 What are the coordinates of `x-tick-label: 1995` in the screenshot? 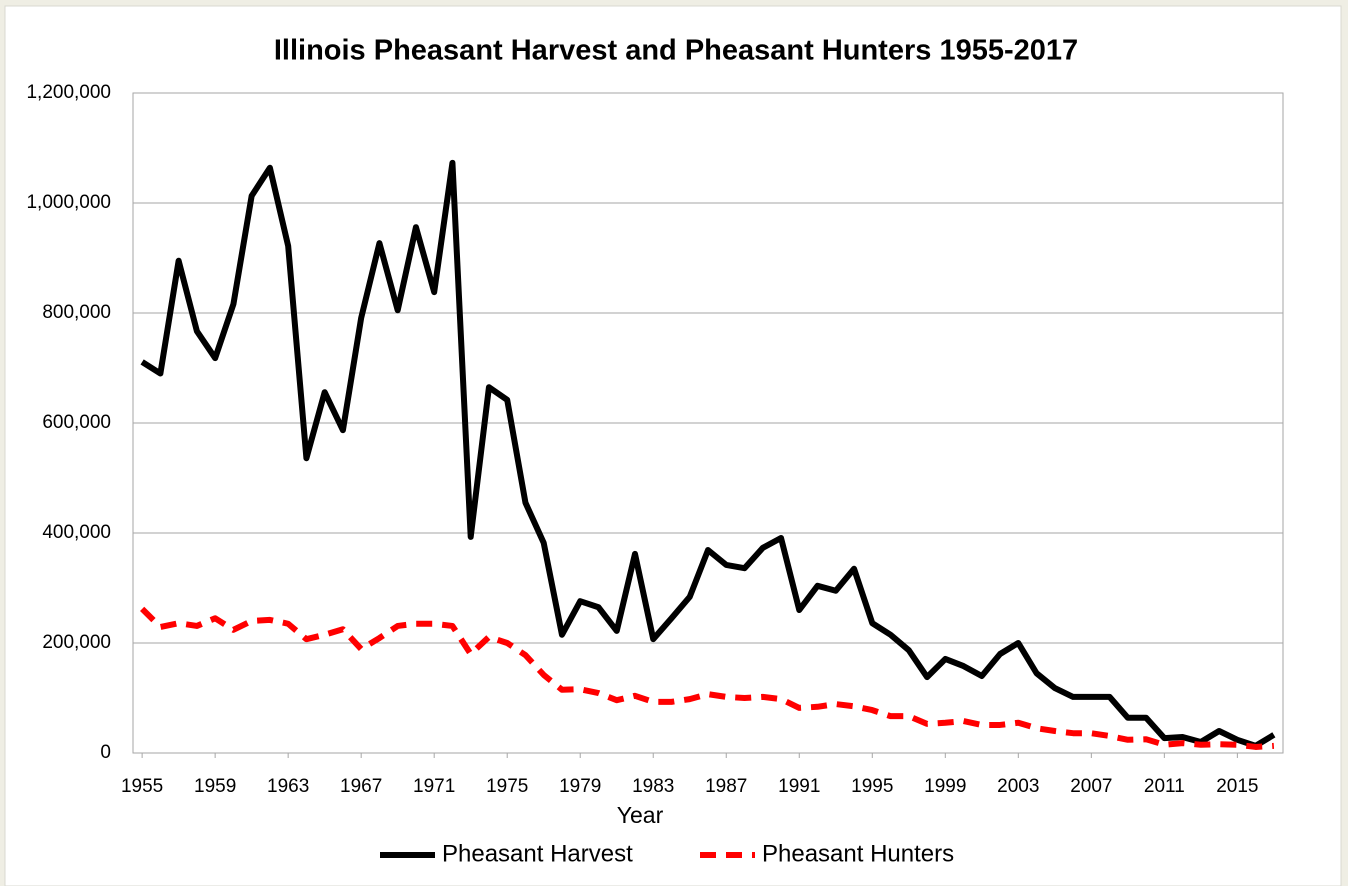 It's located at (872, 786).